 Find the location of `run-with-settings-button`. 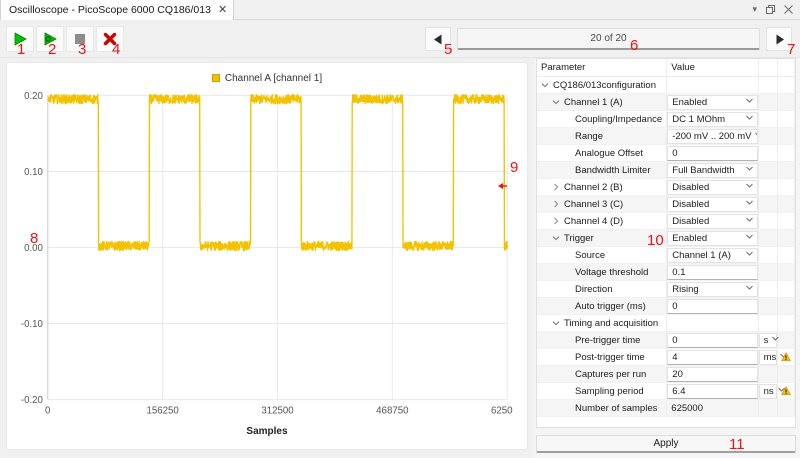

run-with-settings-button is located at coordinates (50, 38).